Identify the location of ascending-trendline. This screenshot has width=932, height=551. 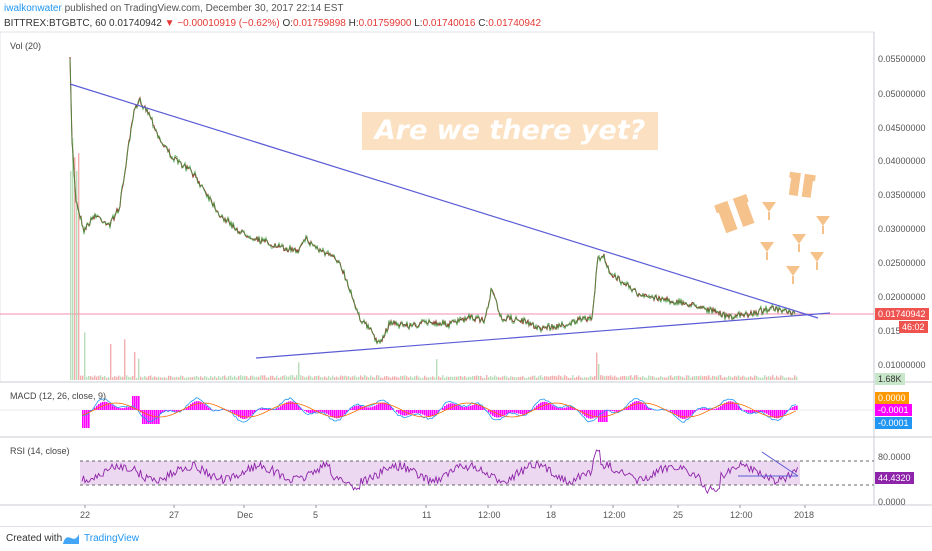
(543, 335).